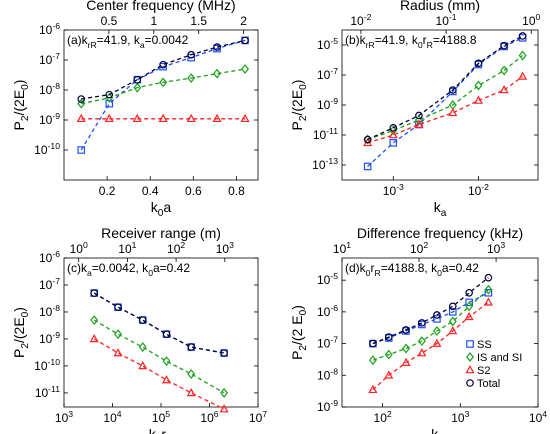 The image size is (550, 434). I want to click on plot-frame, so click(161, 332).